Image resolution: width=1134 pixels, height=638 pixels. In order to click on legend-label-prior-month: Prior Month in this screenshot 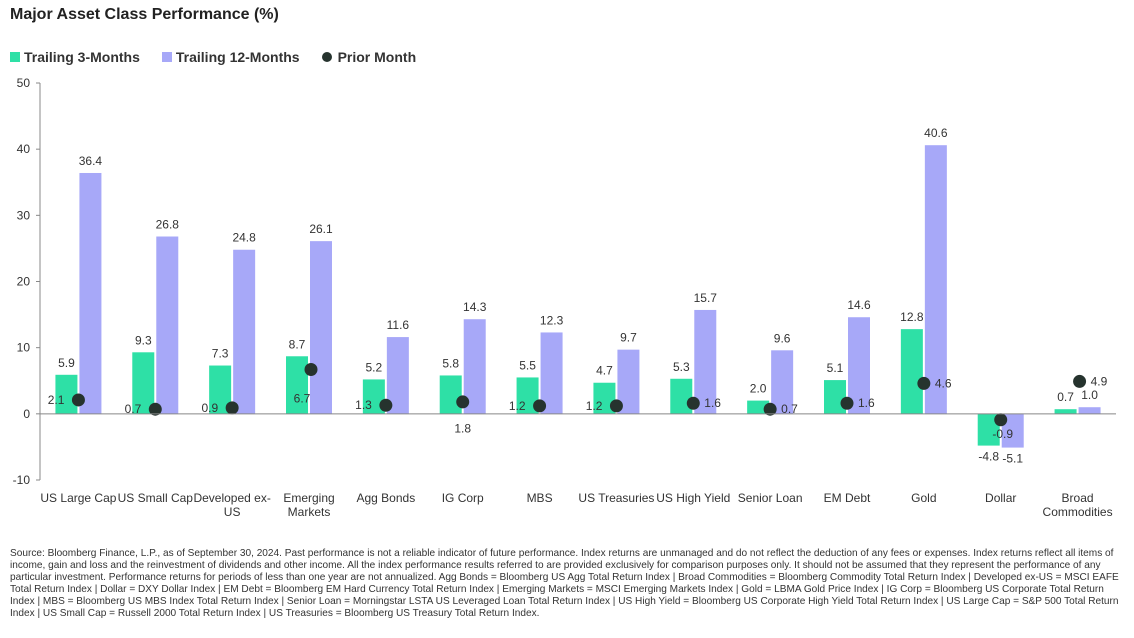, I will do `click(377, 57)`.